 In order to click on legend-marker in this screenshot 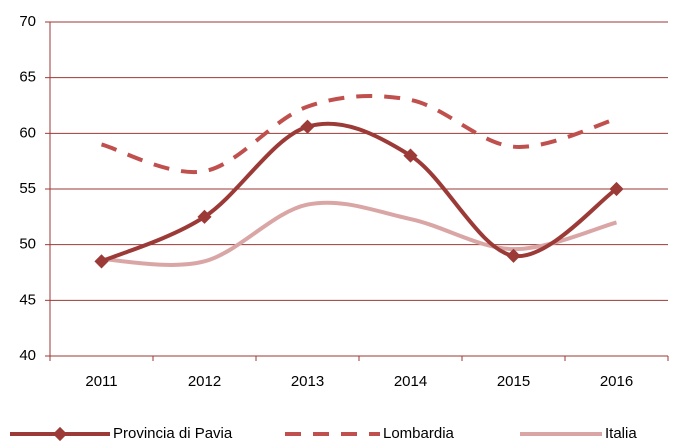, I will do `click(60, 434)`.